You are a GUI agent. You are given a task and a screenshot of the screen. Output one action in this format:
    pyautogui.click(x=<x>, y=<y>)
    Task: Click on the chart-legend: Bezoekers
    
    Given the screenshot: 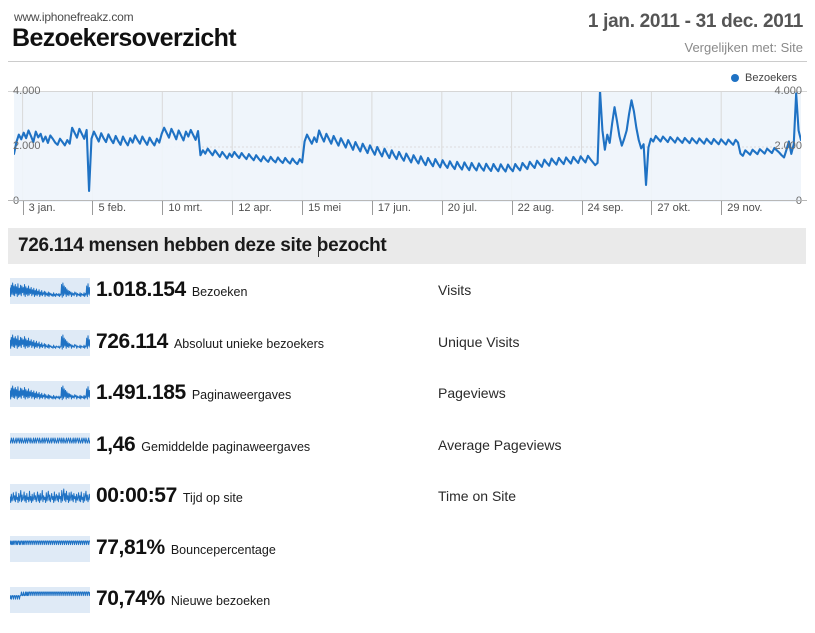 What is the action you would take?
    pyautogui.click(x=764, y=78)
    